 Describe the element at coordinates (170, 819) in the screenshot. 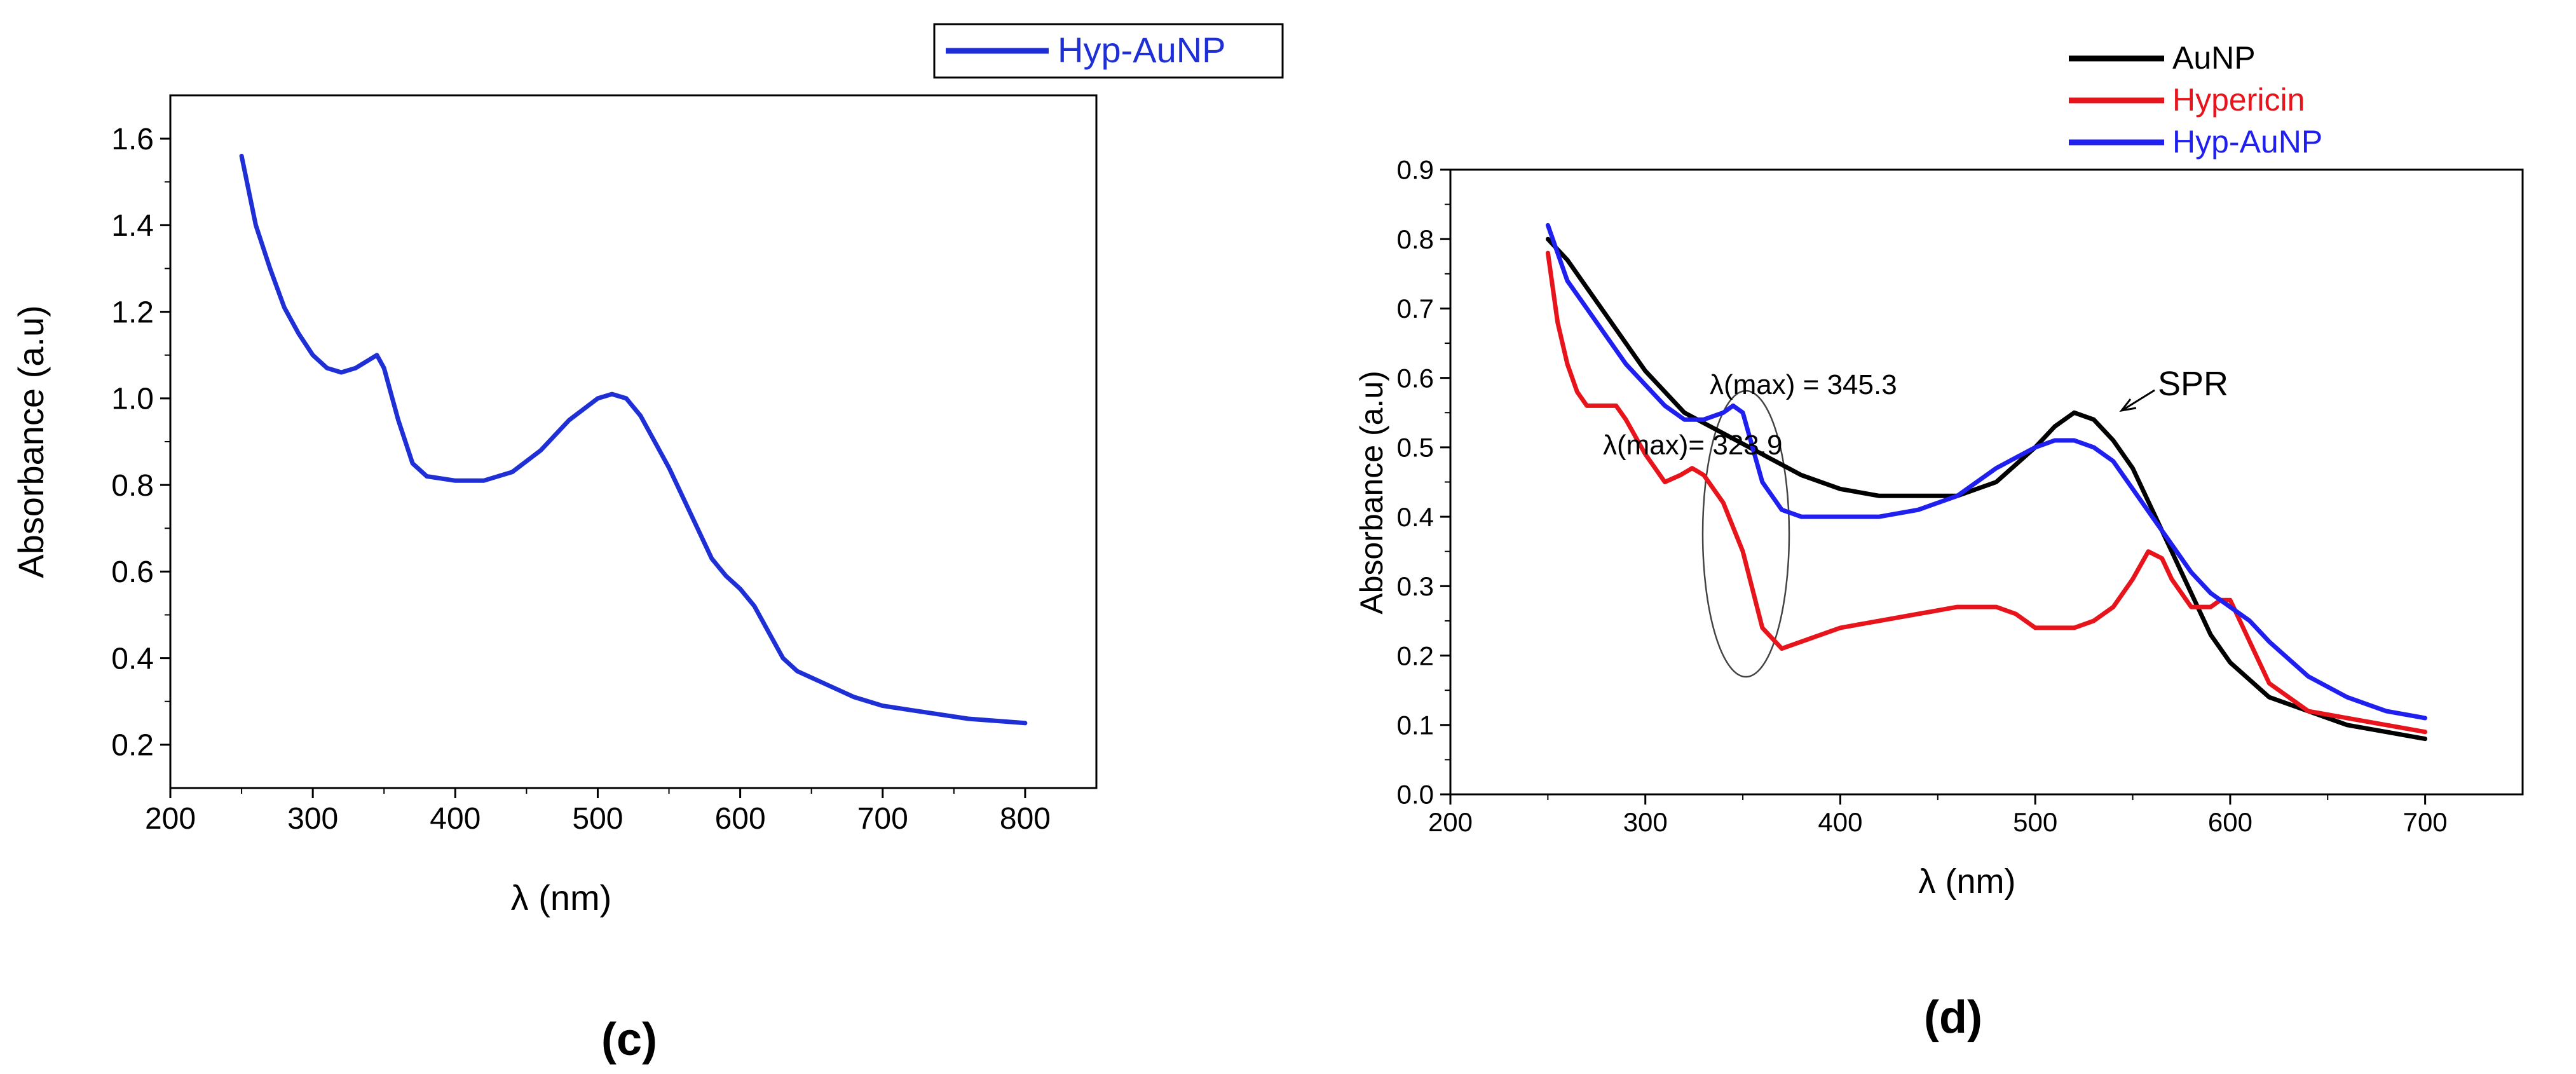

I see `panel-c-x-tick-label: 200` at that location.